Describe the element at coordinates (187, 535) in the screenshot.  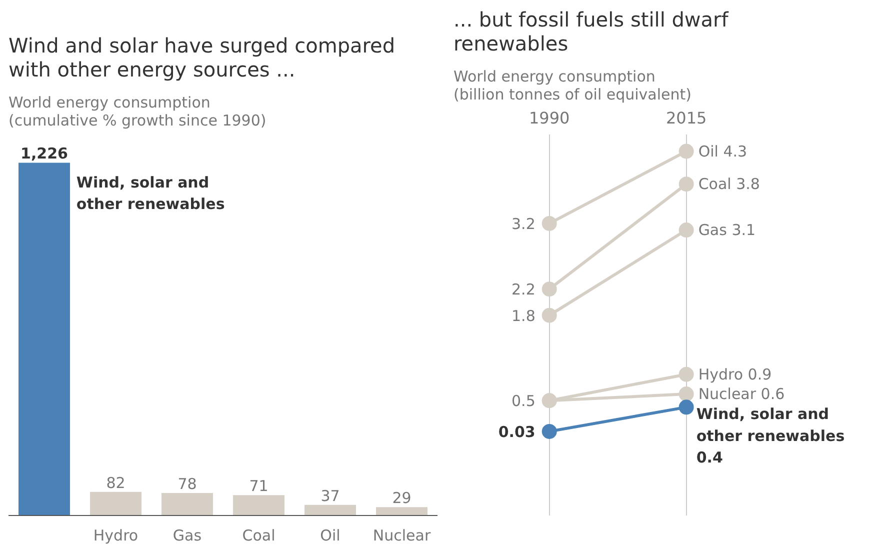
I see `x-tick-label: Gas` at that location.